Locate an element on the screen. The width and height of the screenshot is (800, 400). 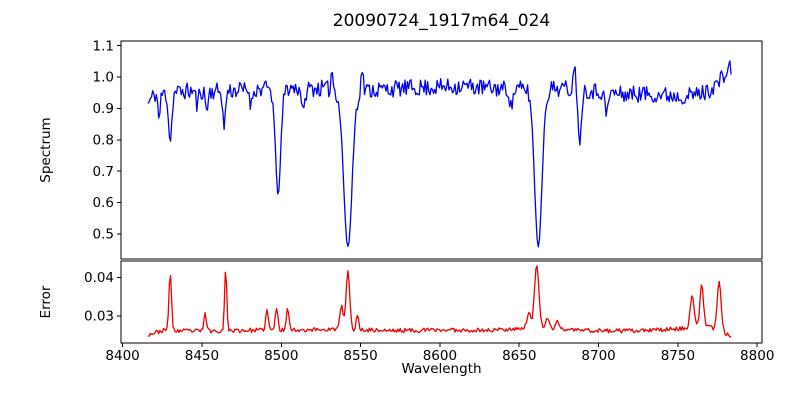
x-tick-label: 8800 is located at coordinates (757, 356).